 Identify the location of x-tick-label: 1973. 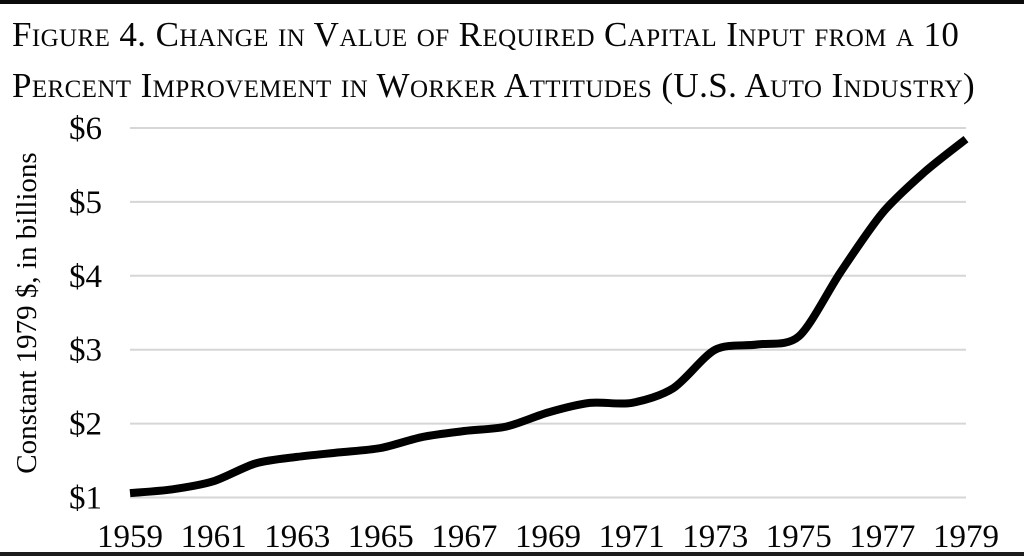
(715, 537).